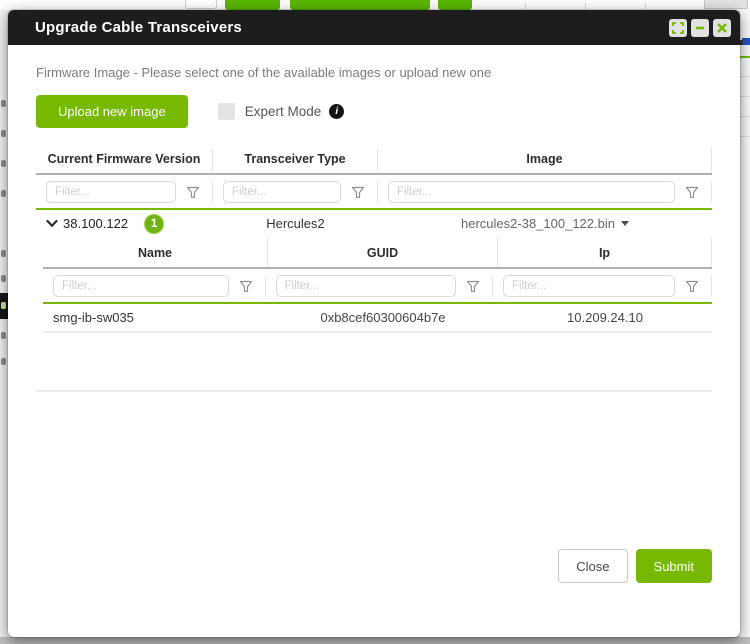 The image size is (750, 644). I want to click on chevron-down-icon, so click(52, 223).